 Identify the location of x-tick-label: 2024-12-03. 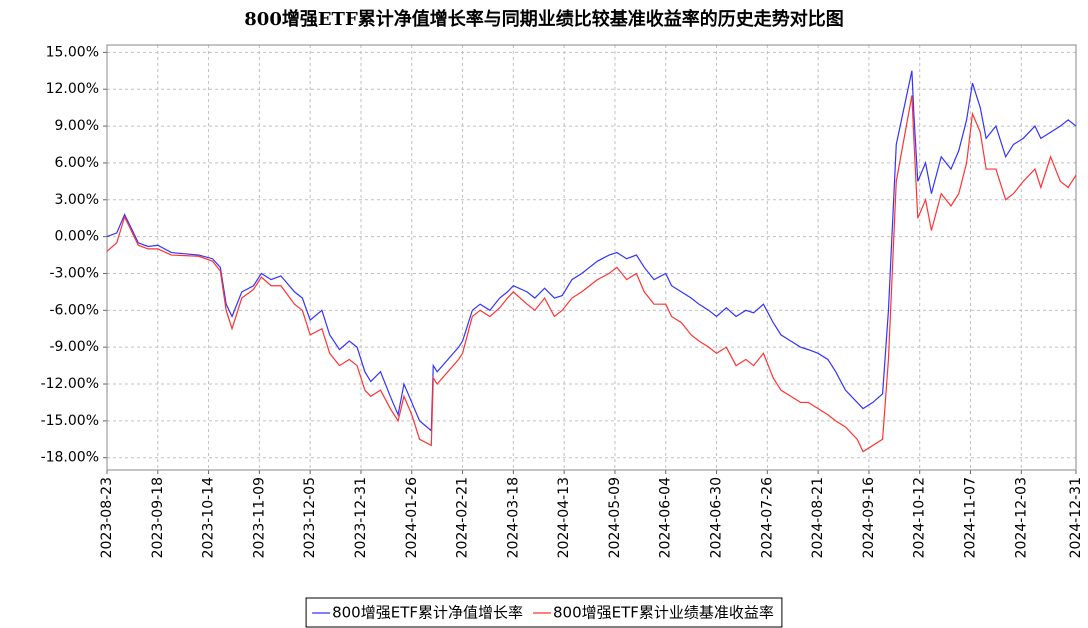
(1021, 517).